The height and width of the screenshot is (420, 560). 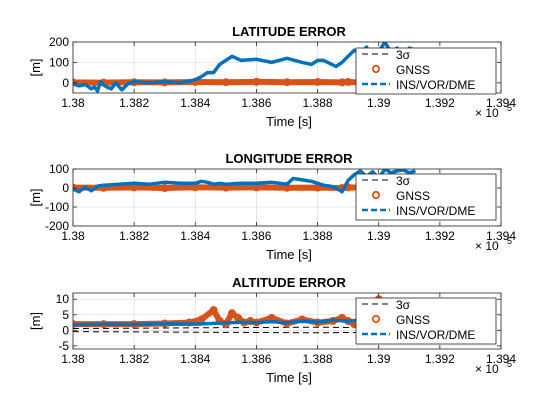 I want to click on y-tick-label: 200, so click(x=59, y=42).